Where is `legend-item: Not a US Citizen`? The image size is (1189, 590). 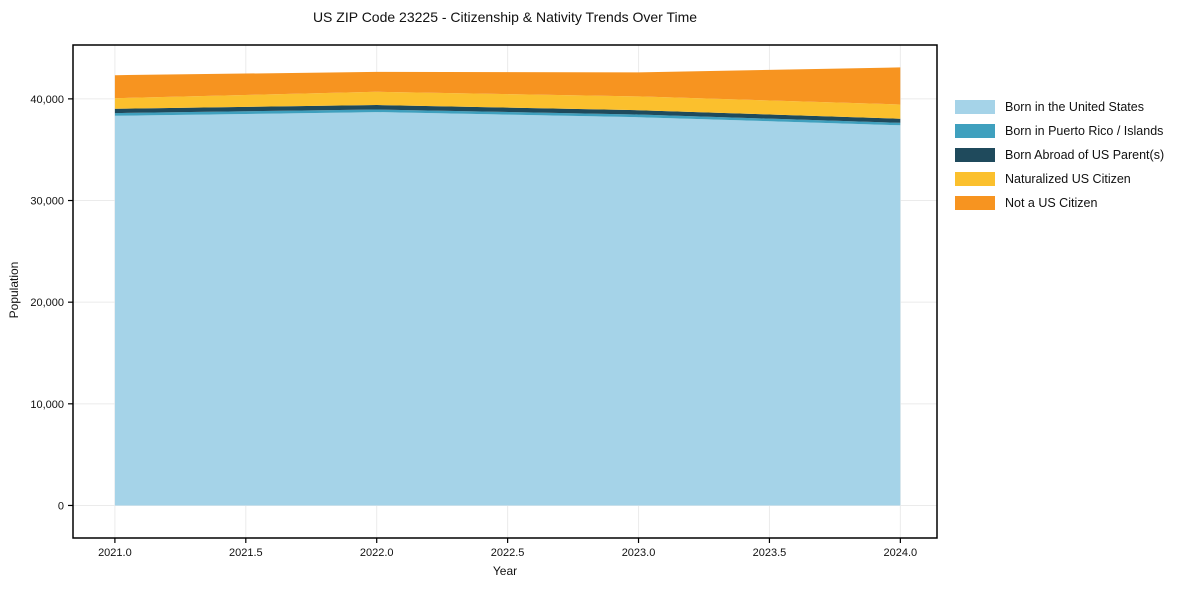 legend-item: Not a US Citizen is located at coordinates (1059, 203).